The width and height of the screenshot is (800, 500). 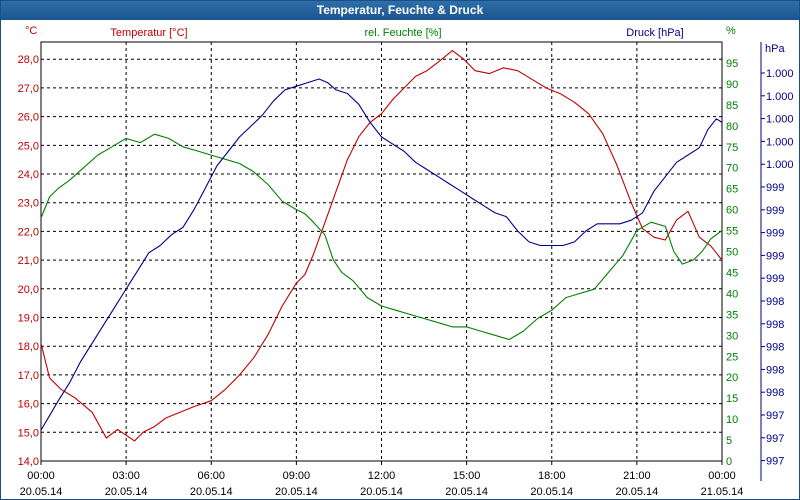 What do you see at coordinates (729, 441) in the screenshot?
I see `y-tick-humidity: 5` at bounding box center [729, 441].